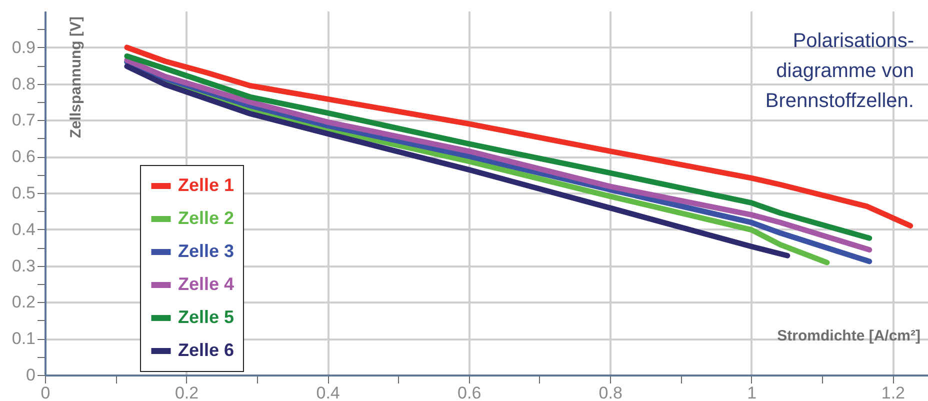  I want to click on y-tick-label: 0.7, so click(24, 120).